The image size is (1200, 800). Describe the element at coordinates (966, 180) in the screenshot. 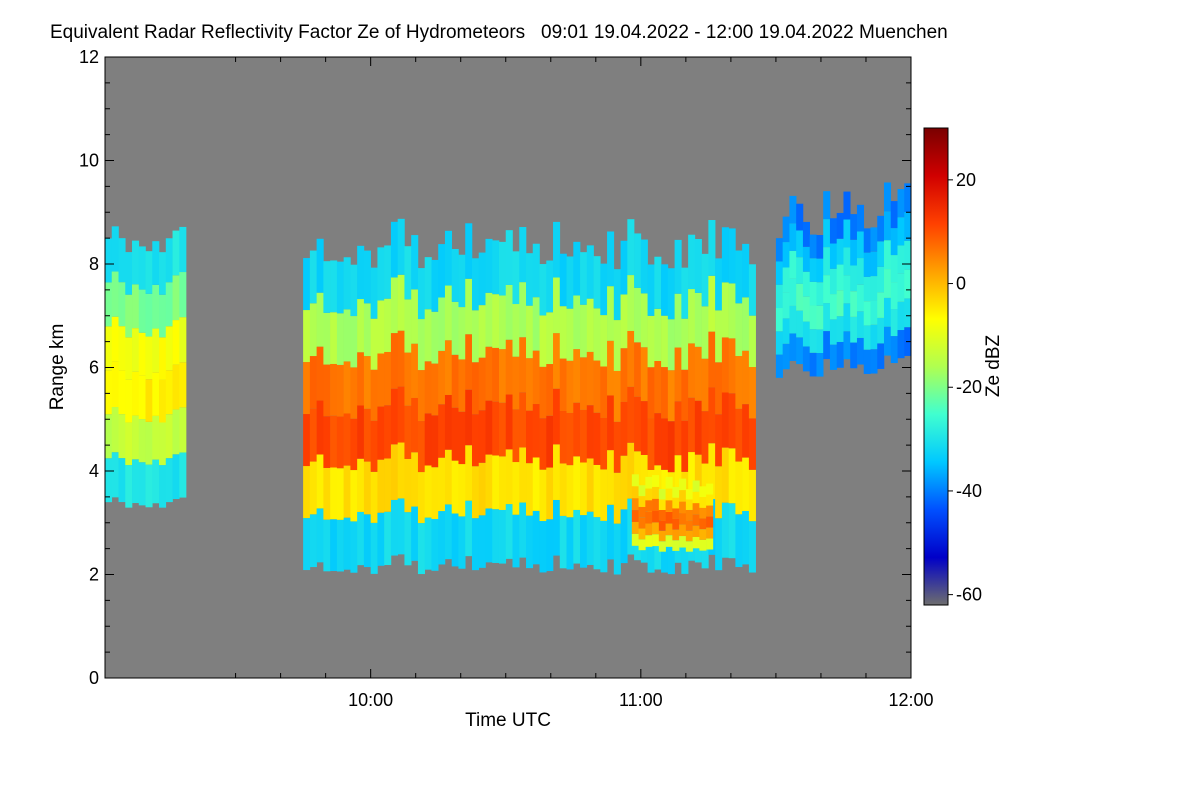

I see `colorbar-tick-label: 20` at that location.